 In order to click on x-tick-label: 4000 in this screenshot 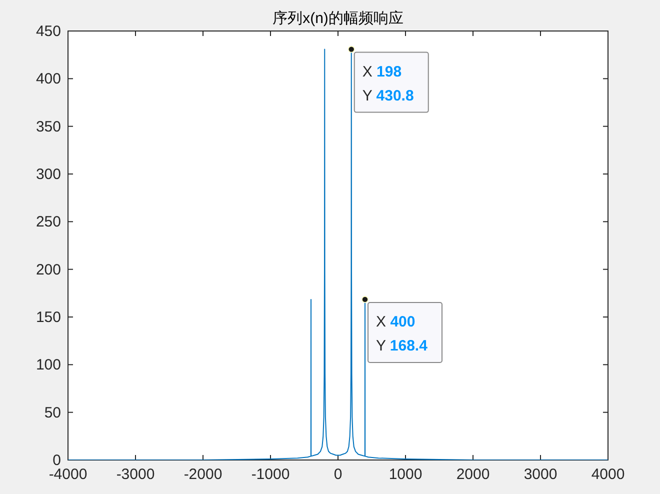, I will do `click(608, 474)`.